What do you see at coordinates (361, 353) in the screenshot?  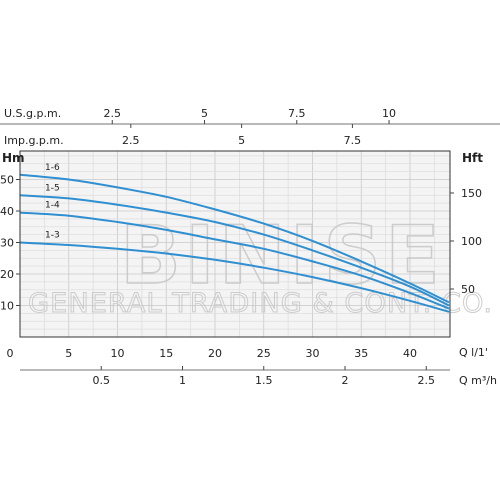 I see `q-lmin-tick-label: 35` at bounding box center [361, 353].